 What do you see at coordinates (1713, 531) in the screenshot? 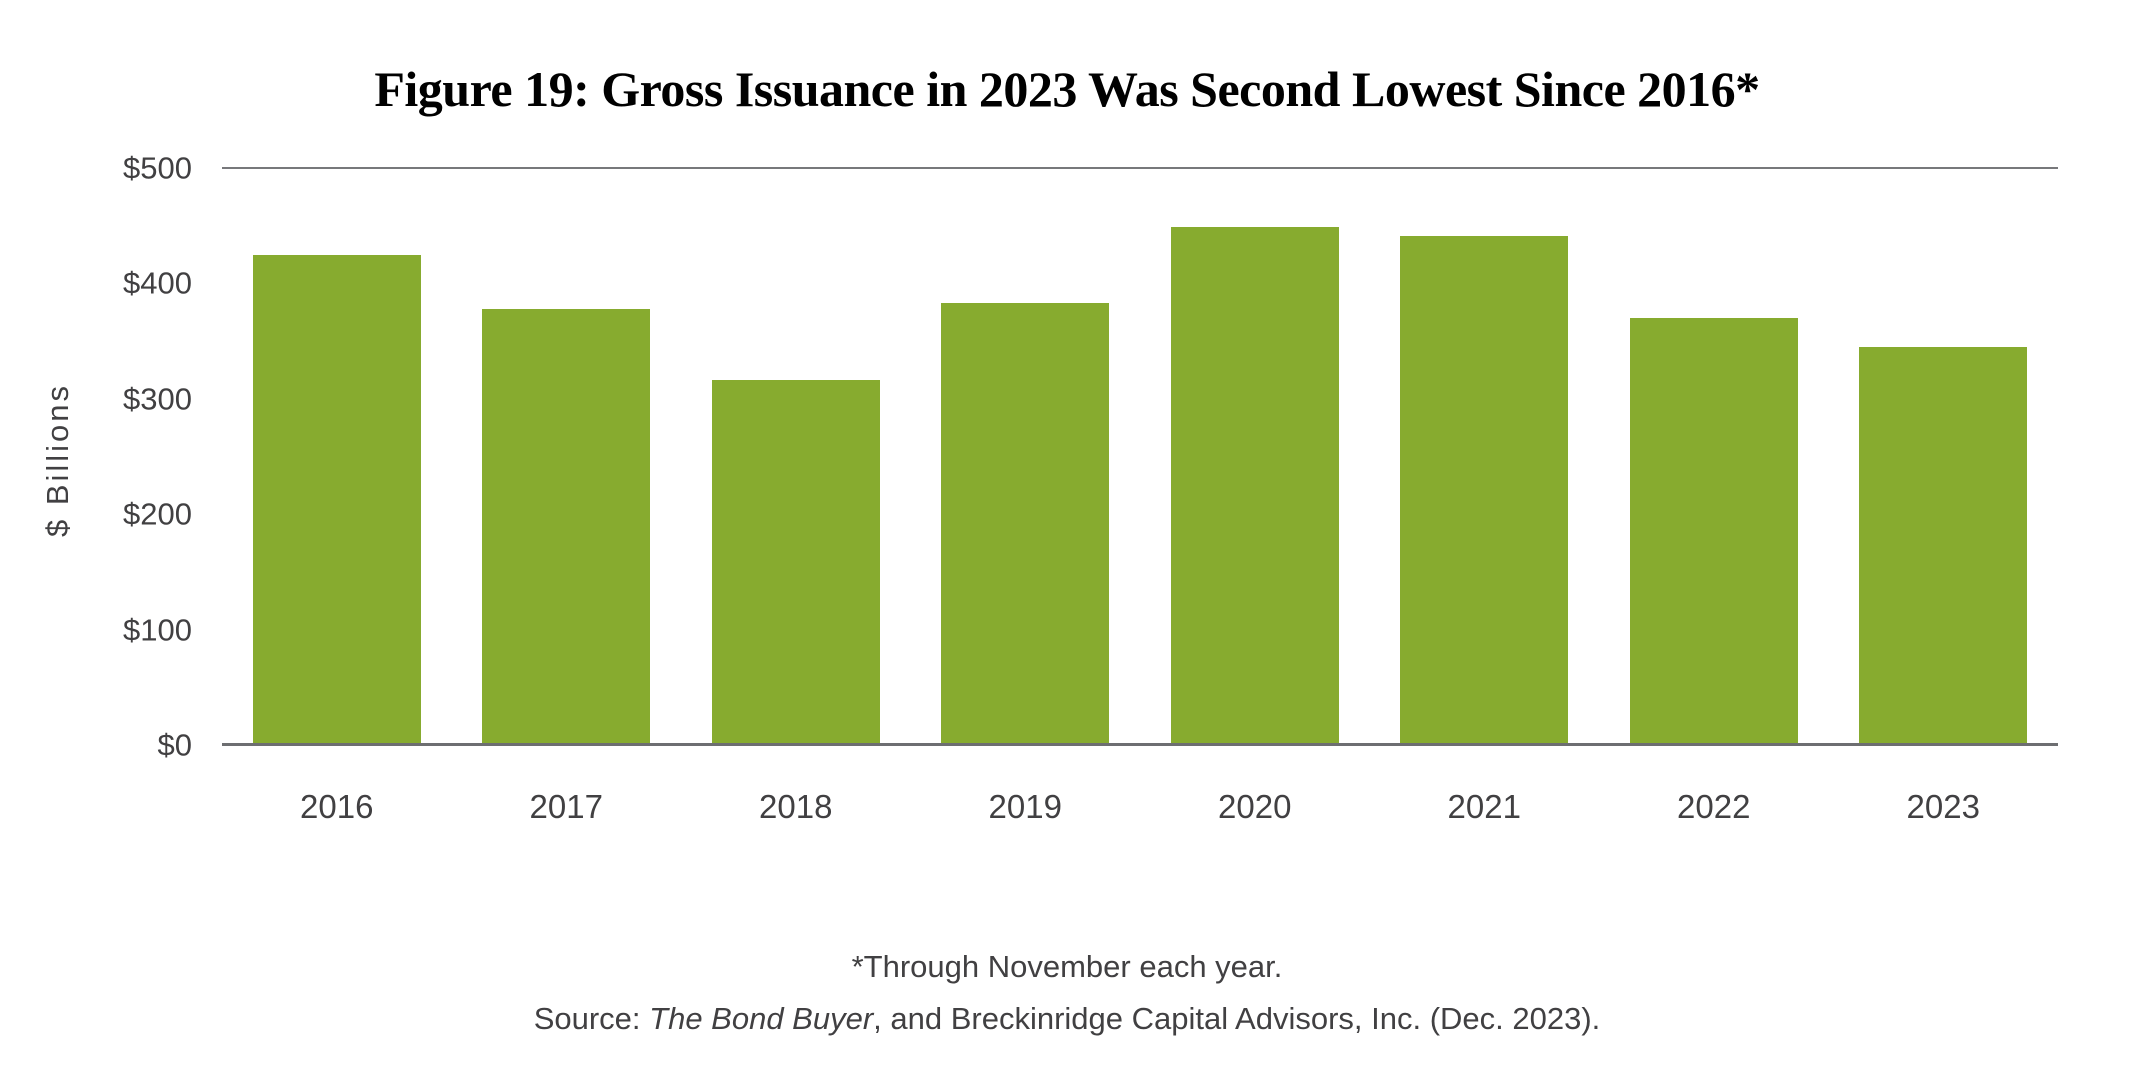
I see `bar-2022` at bounding box center [1713, 531].